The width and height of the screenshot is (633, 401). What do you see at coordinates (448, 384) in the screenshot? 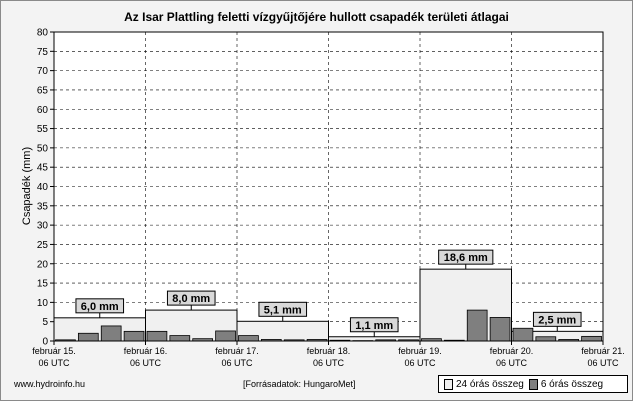
I see `legend-swatch-24h` at bounding box center [448, 384].